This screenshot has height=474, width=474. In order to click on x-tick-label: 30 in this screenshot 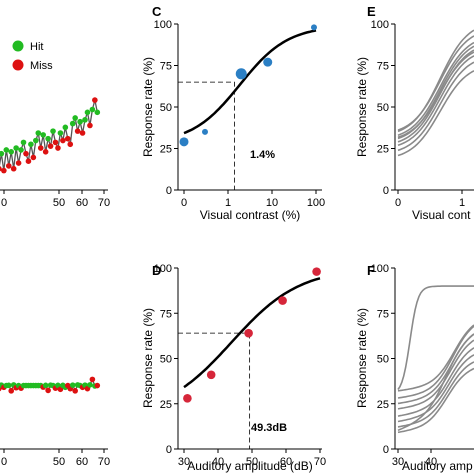, I will do `click(398, 462)`.